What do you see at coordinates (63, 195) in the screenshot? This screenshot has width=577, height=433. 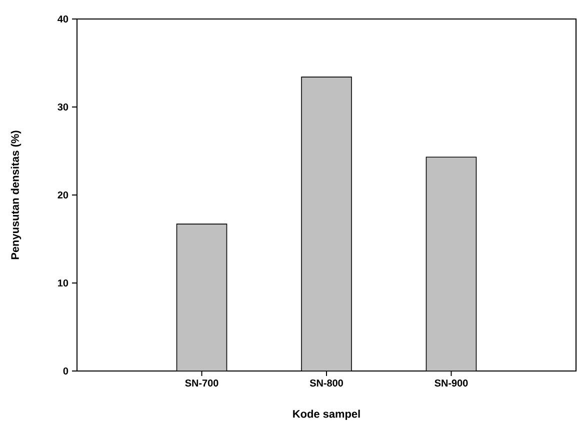 I see `y-tick-label: 20` at bounding box center [63, 195].